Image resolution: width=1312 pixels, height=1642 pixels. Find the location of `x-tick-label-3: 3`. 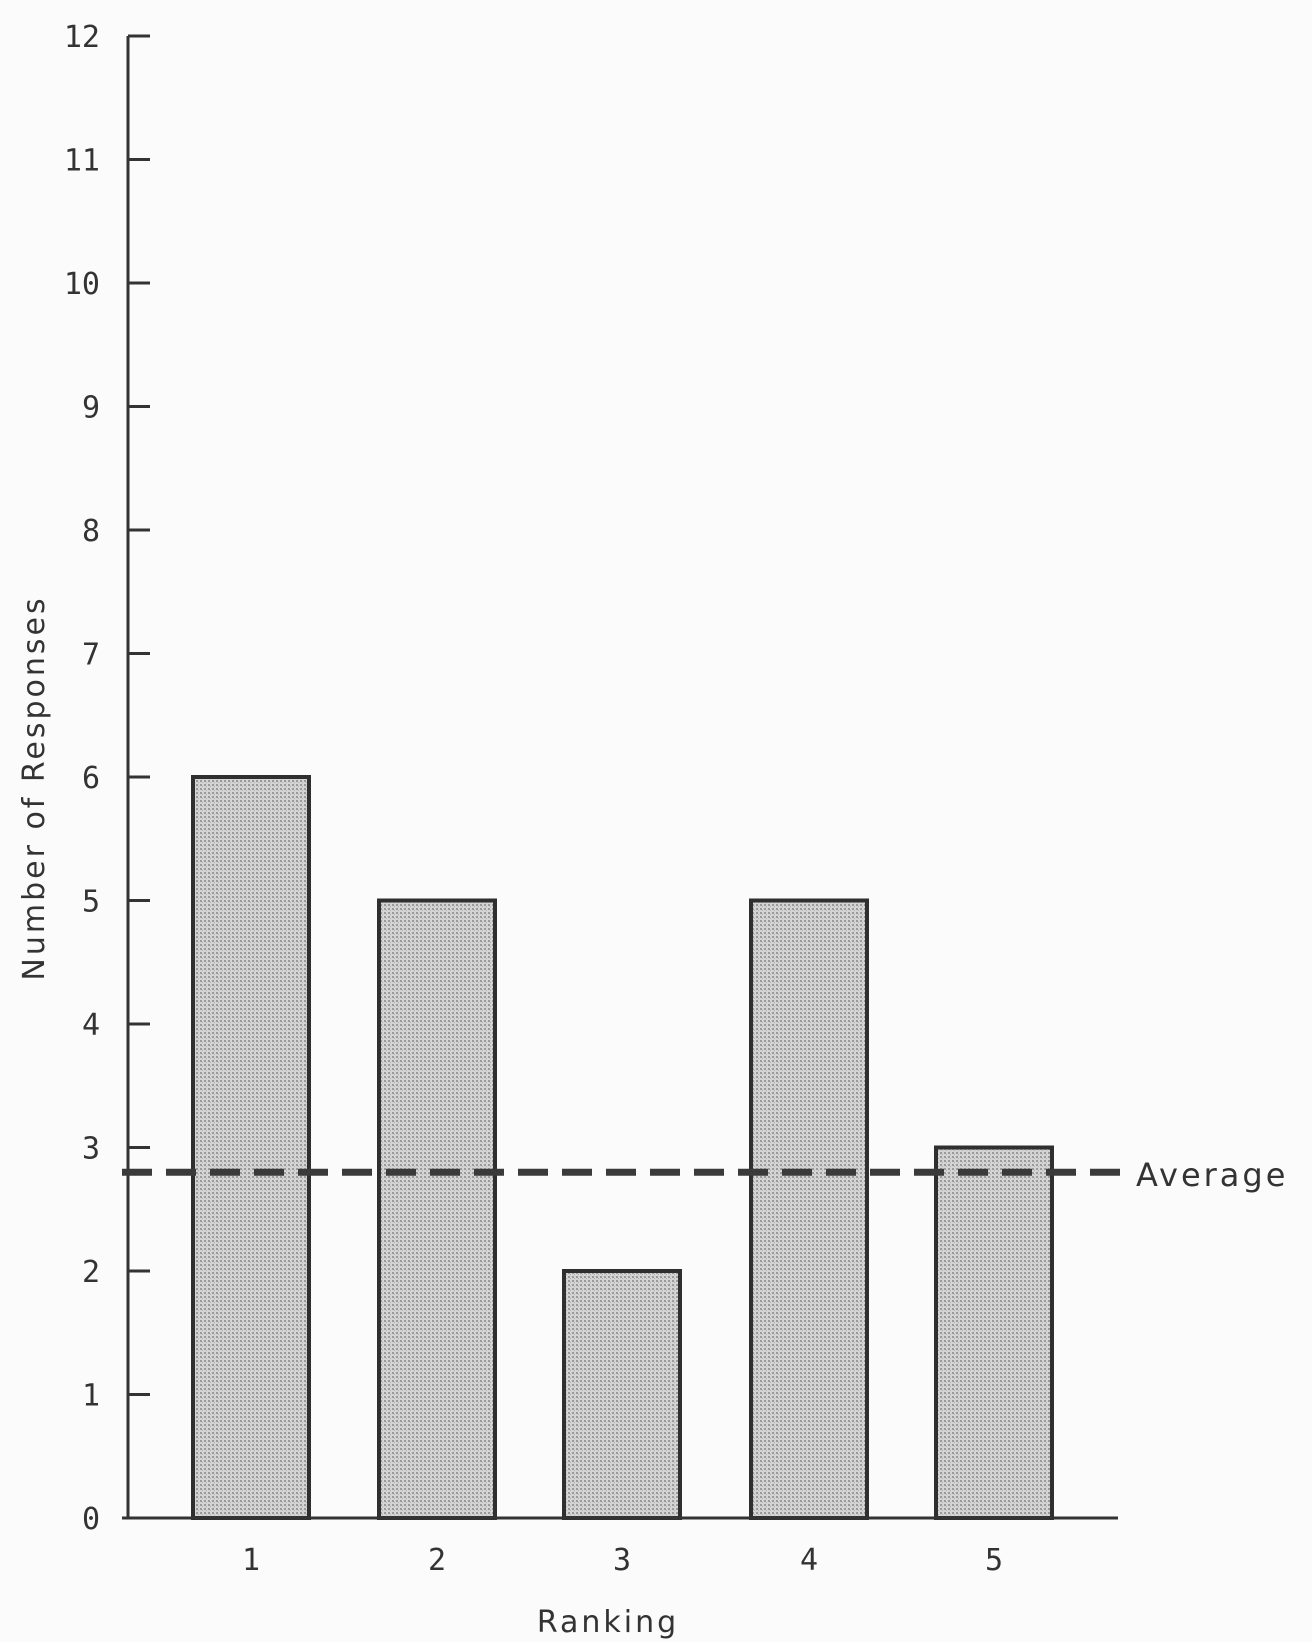

x-tick-label-3: 3 is located at coordinates (622, 1560).